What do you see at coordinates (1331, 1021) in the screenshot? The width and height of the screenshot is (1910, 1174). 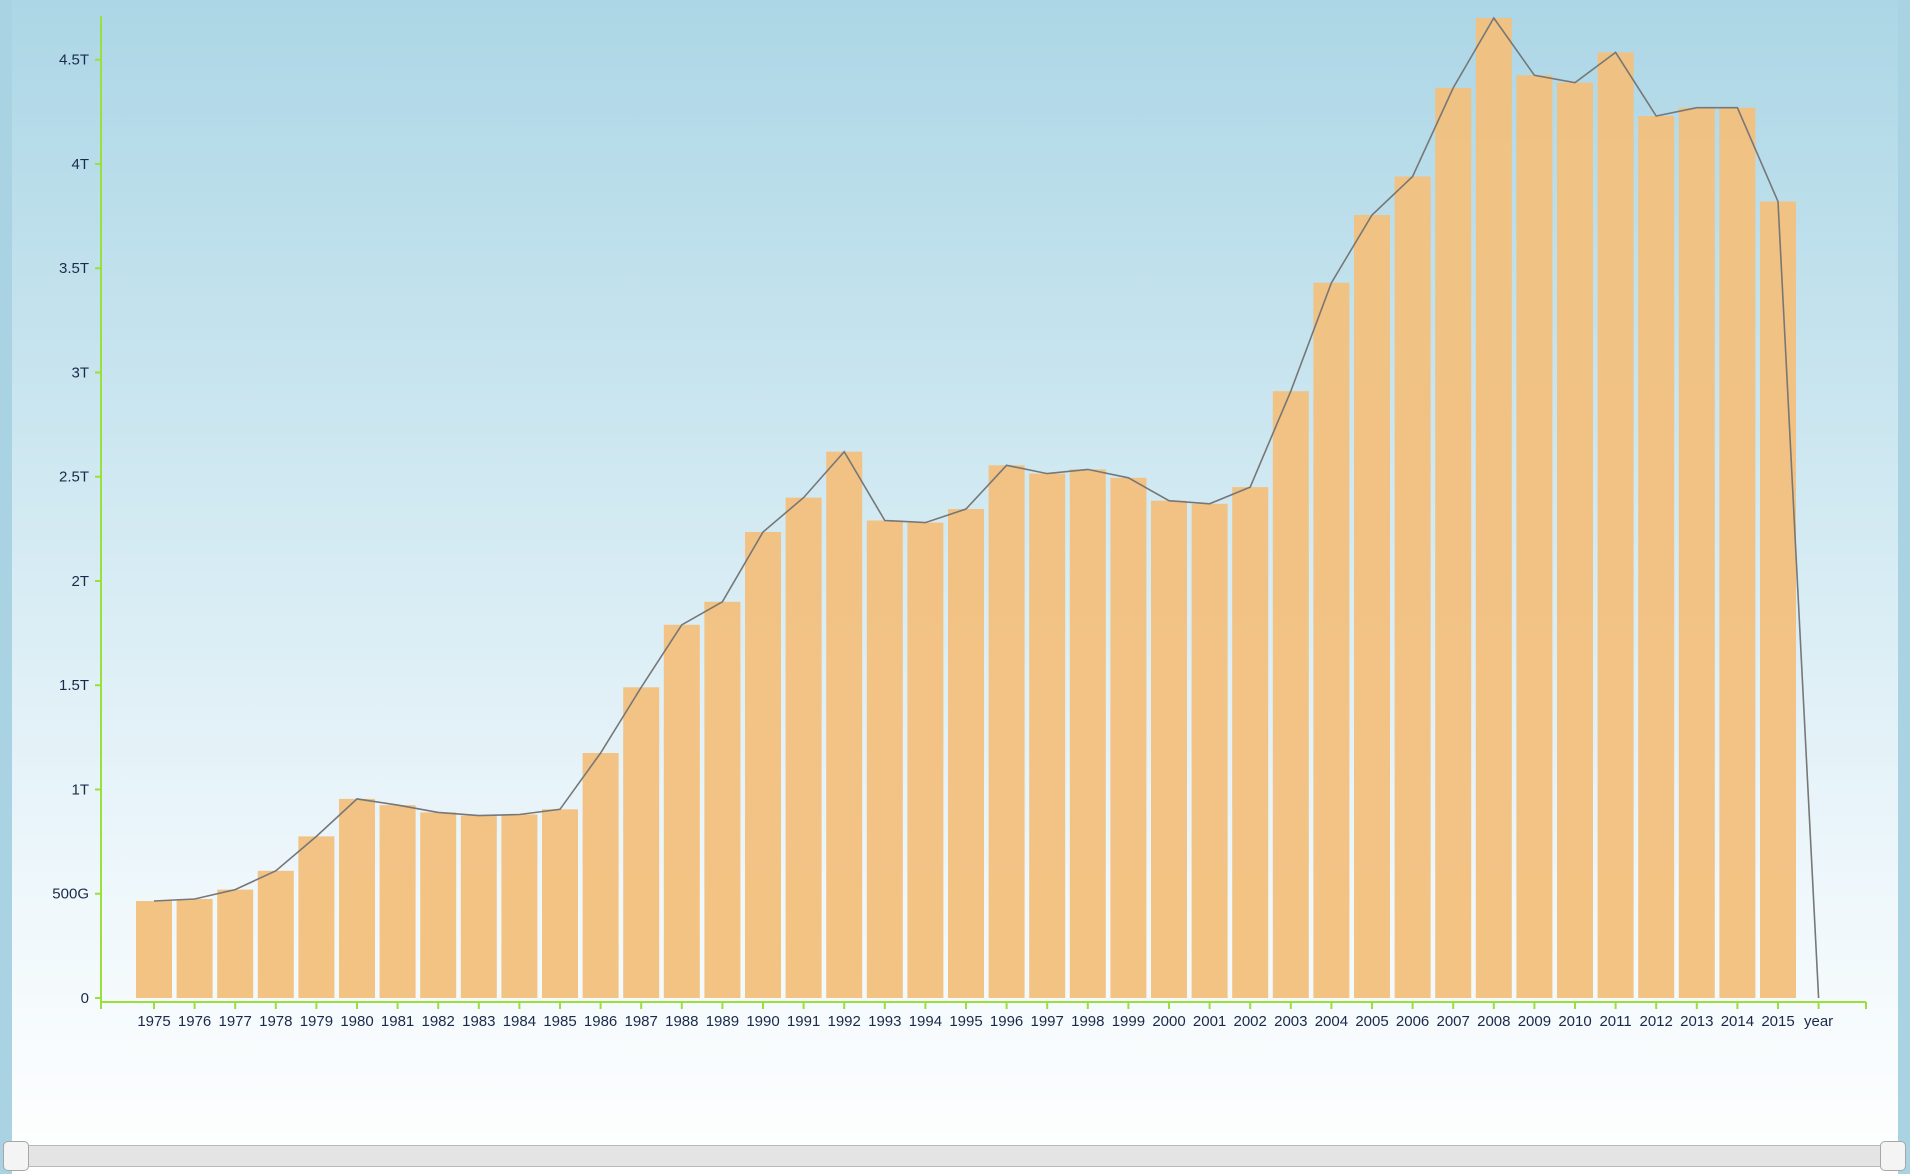 I see `x-tick-label: 2004` at bounding box center [1331, 1021].